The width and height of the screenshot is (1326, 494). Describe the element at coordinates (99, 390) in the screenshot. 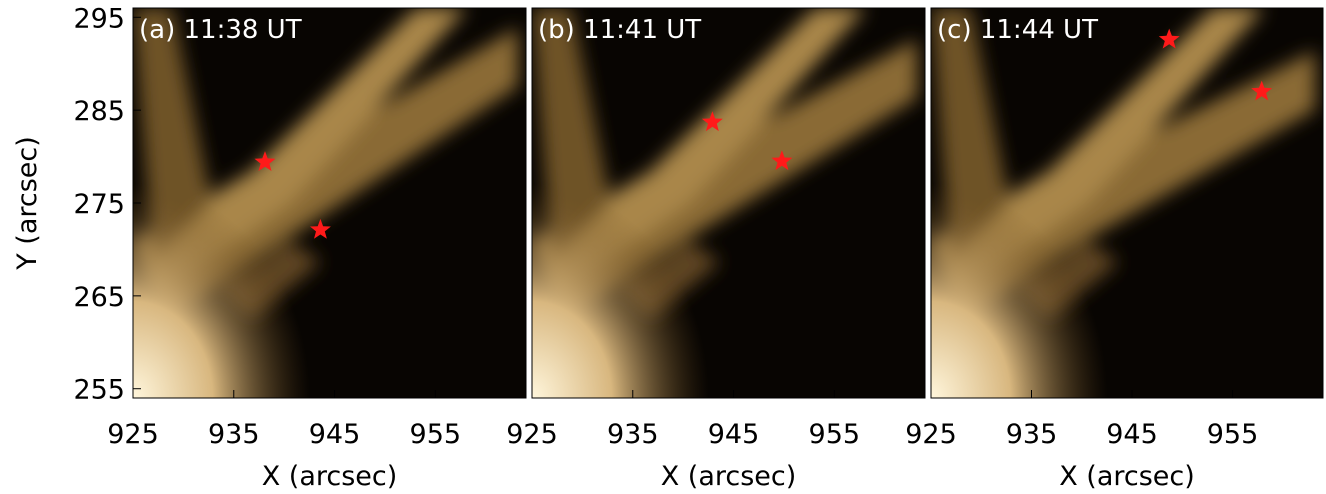

I see `y-tick-label: 255` at that location.